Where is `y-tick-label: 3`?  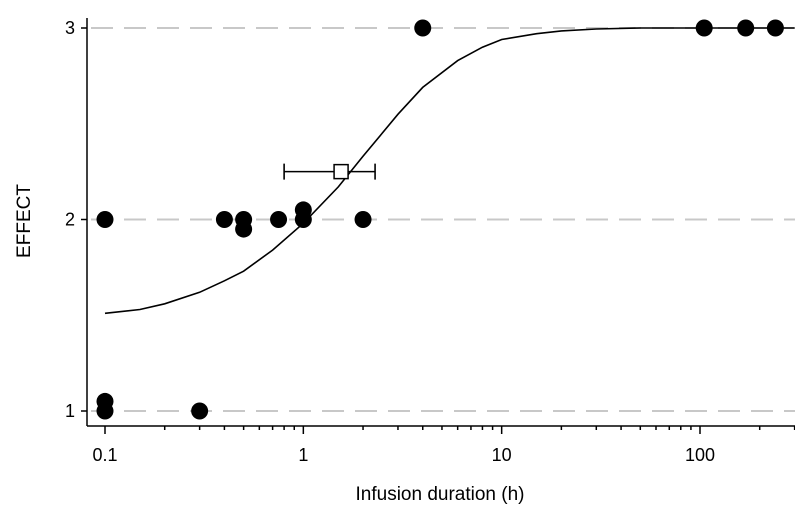
y-tick-label: 3 is located at coordinates (70, 28).